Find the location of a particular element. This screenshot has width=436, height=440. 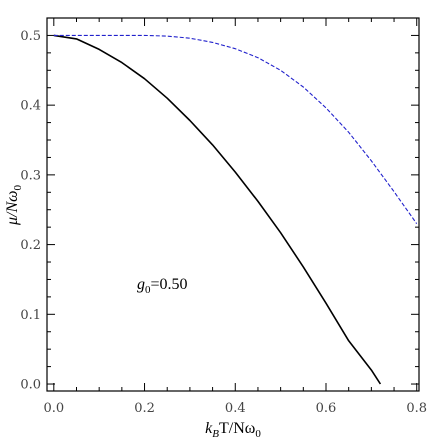

y-tick-label: 0.0 is located at coordinates (30, 385).